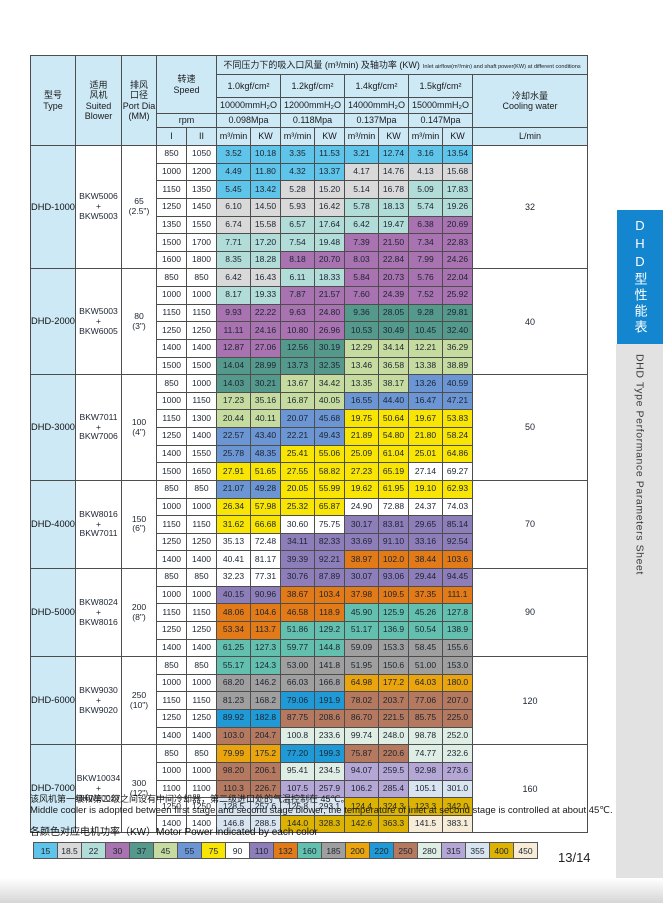  Describe the element at coordinates (265, 630) in the screenshot. I see `value-cell: 113.7` at that location.